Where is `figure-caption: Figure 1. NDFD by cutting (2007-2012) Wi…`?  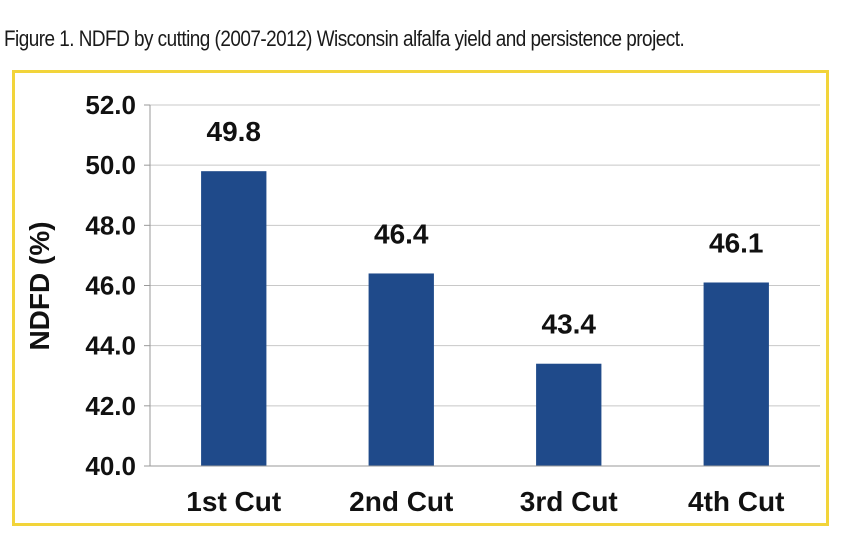
figure-caption: Figure 1. NDFD by cutting (2007-2012) Wi… is located at coordinates (344, 38).